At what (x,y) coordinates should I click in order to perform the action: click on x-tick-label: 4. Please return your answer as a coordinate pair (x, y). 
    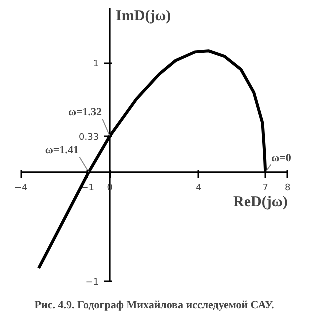
    Looking at the image, I should click on (199, 188).